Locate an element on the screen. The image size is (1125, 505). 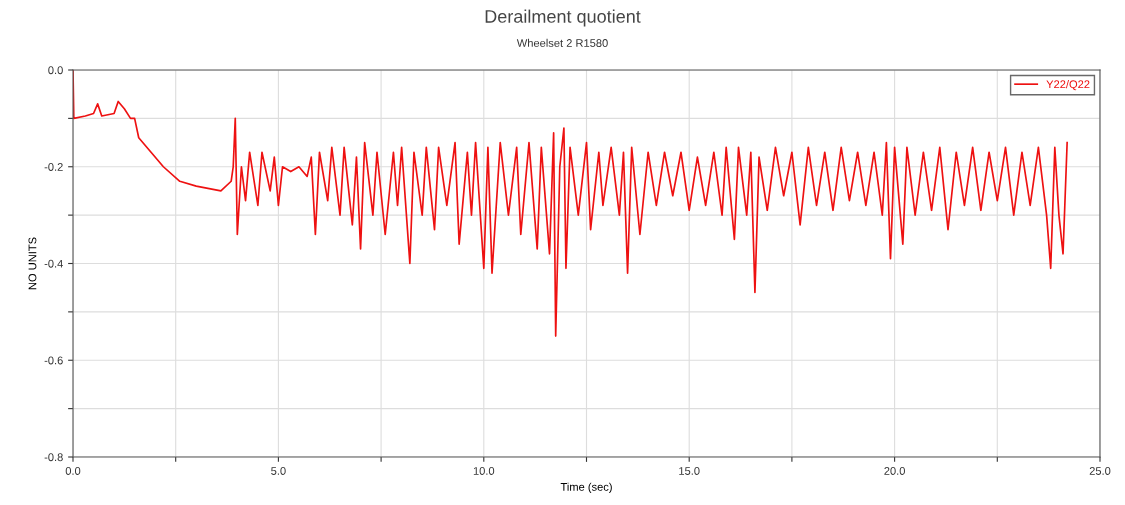
y-tick-label: -0.2 is located at coordinates (53, 167).